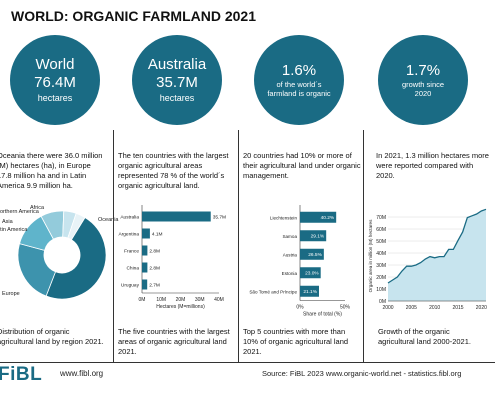 This screenshot has width=495, height=400. What do you see at coordinates (318, 237) in the screenshot?
I see `data-label: 29.1%` at bounding box center [318, 237].